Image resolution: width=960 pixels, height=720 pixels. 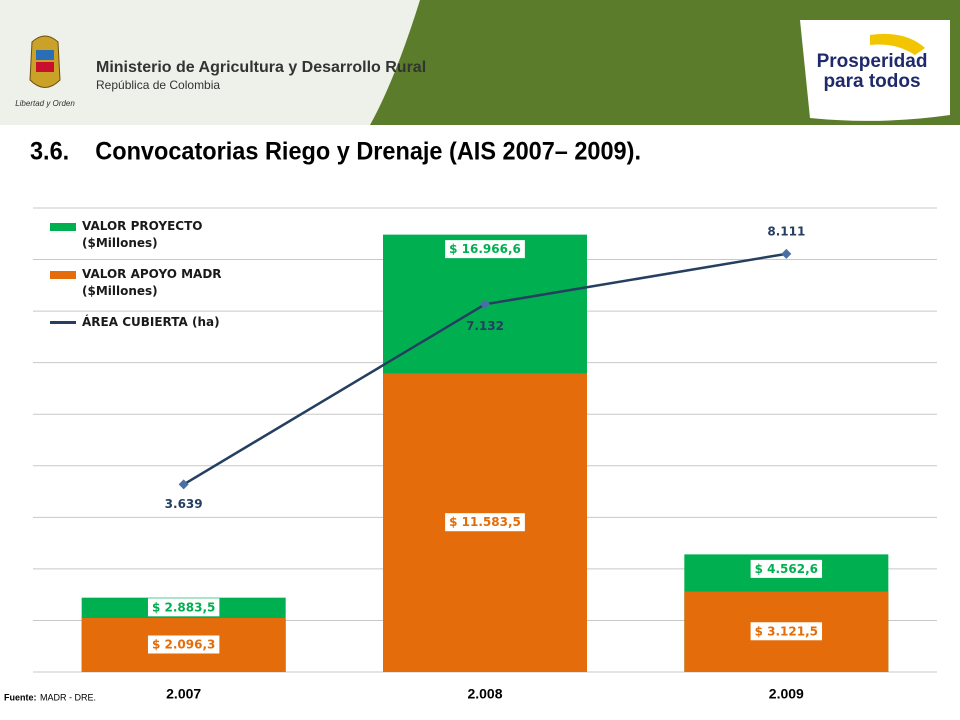 What do you see at coordinates (152, 282) in the screenshot?
I see `legend-label: VALOR APOYO MADR ($Millones)` at bounding box center [152, 282].